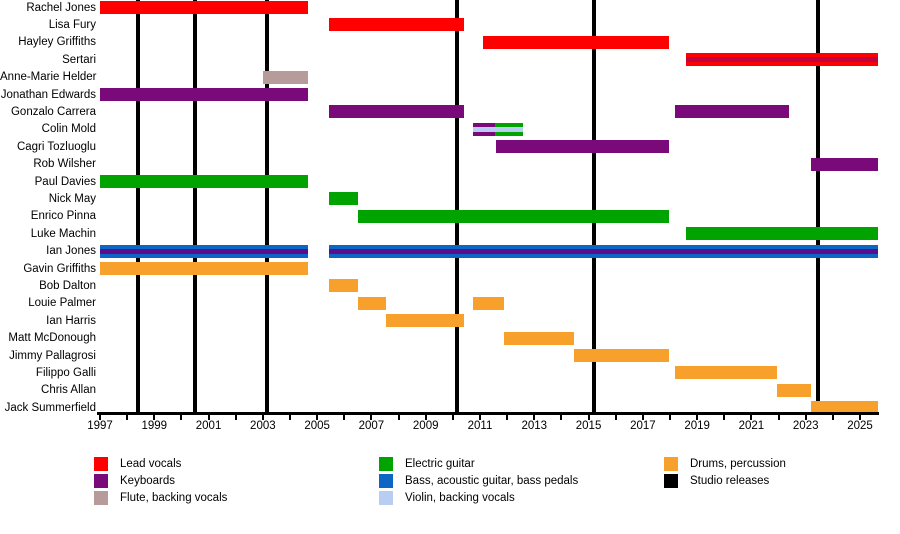 This screenshot has height=534, width=900. I want to click on member-label-bob-dalton: Bob Dalton, so click(67, 285).